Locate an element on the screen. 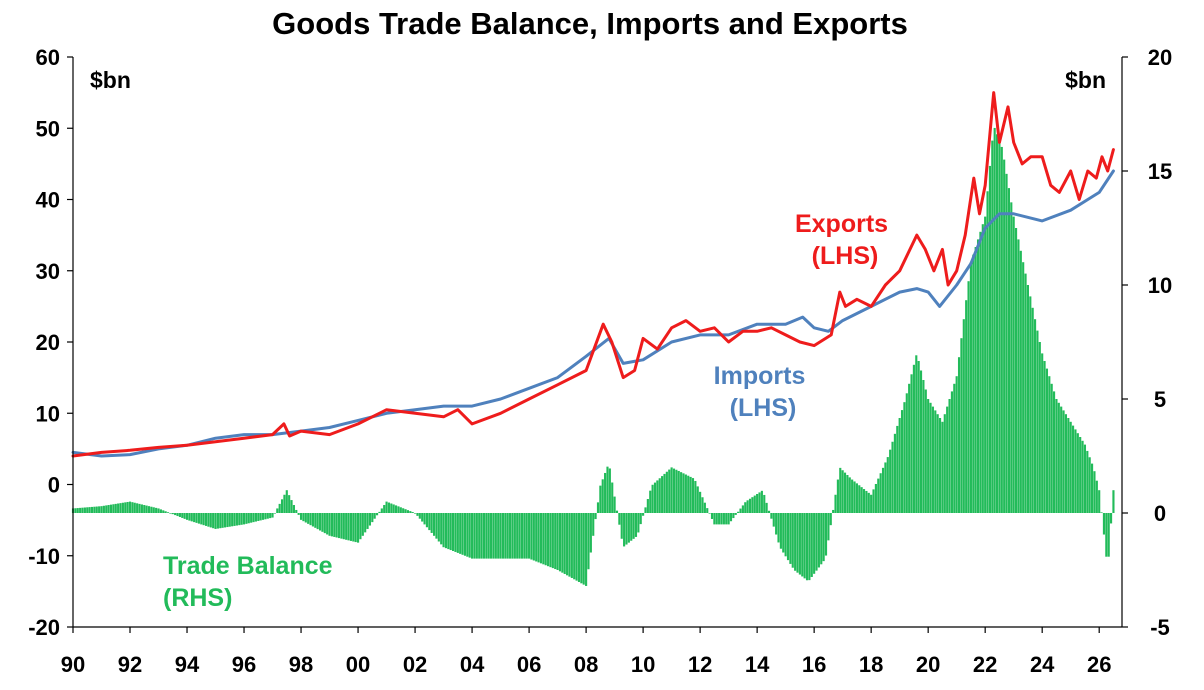  right-tick-label: 0 is located at coordinates (1160, 513).